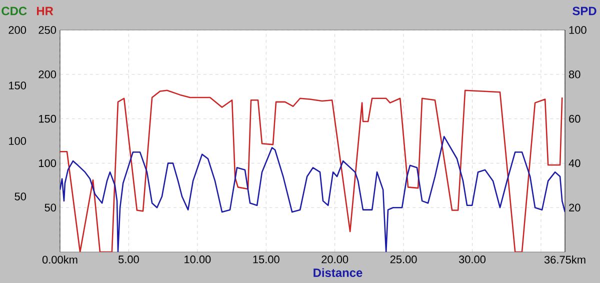  What do you see at coordinates (338, 272) in the screenshot?
I see `x-axis-title: Distance` at bounding box center [338, 272].